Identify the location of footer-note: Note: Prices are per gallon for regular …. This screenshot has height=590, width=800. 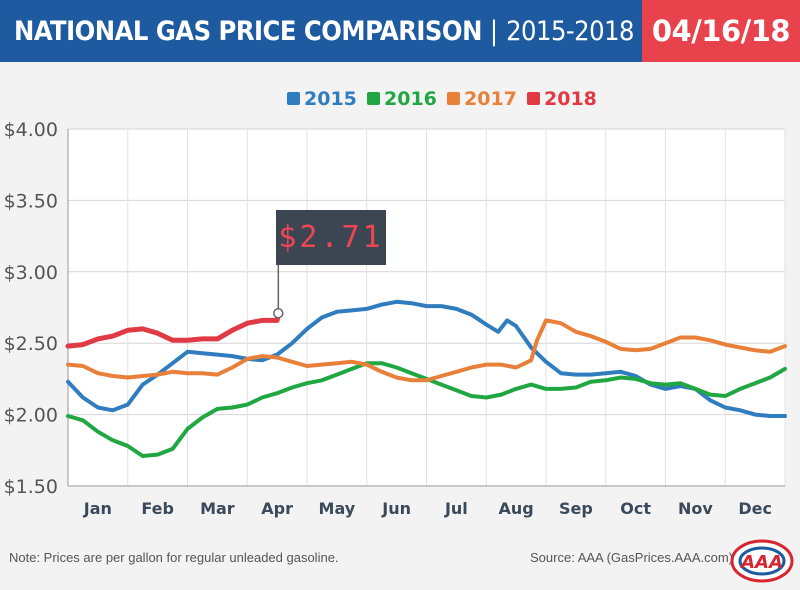
(174, 557).